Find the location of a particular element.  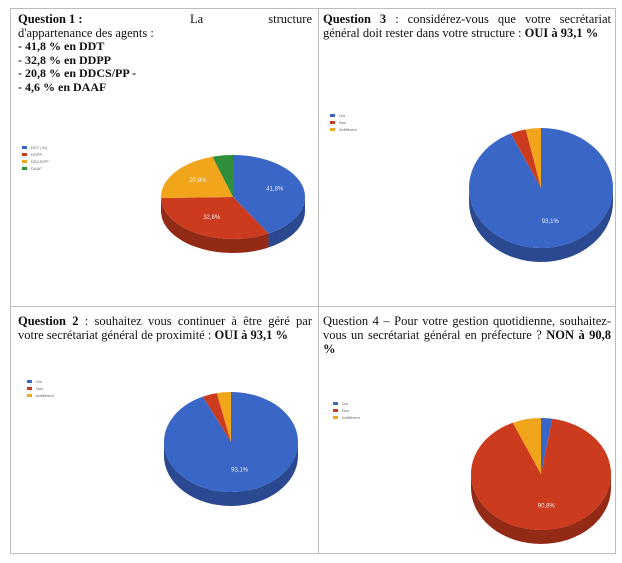

pie-data-label: 41,8% is located at coordinates (275, 190).